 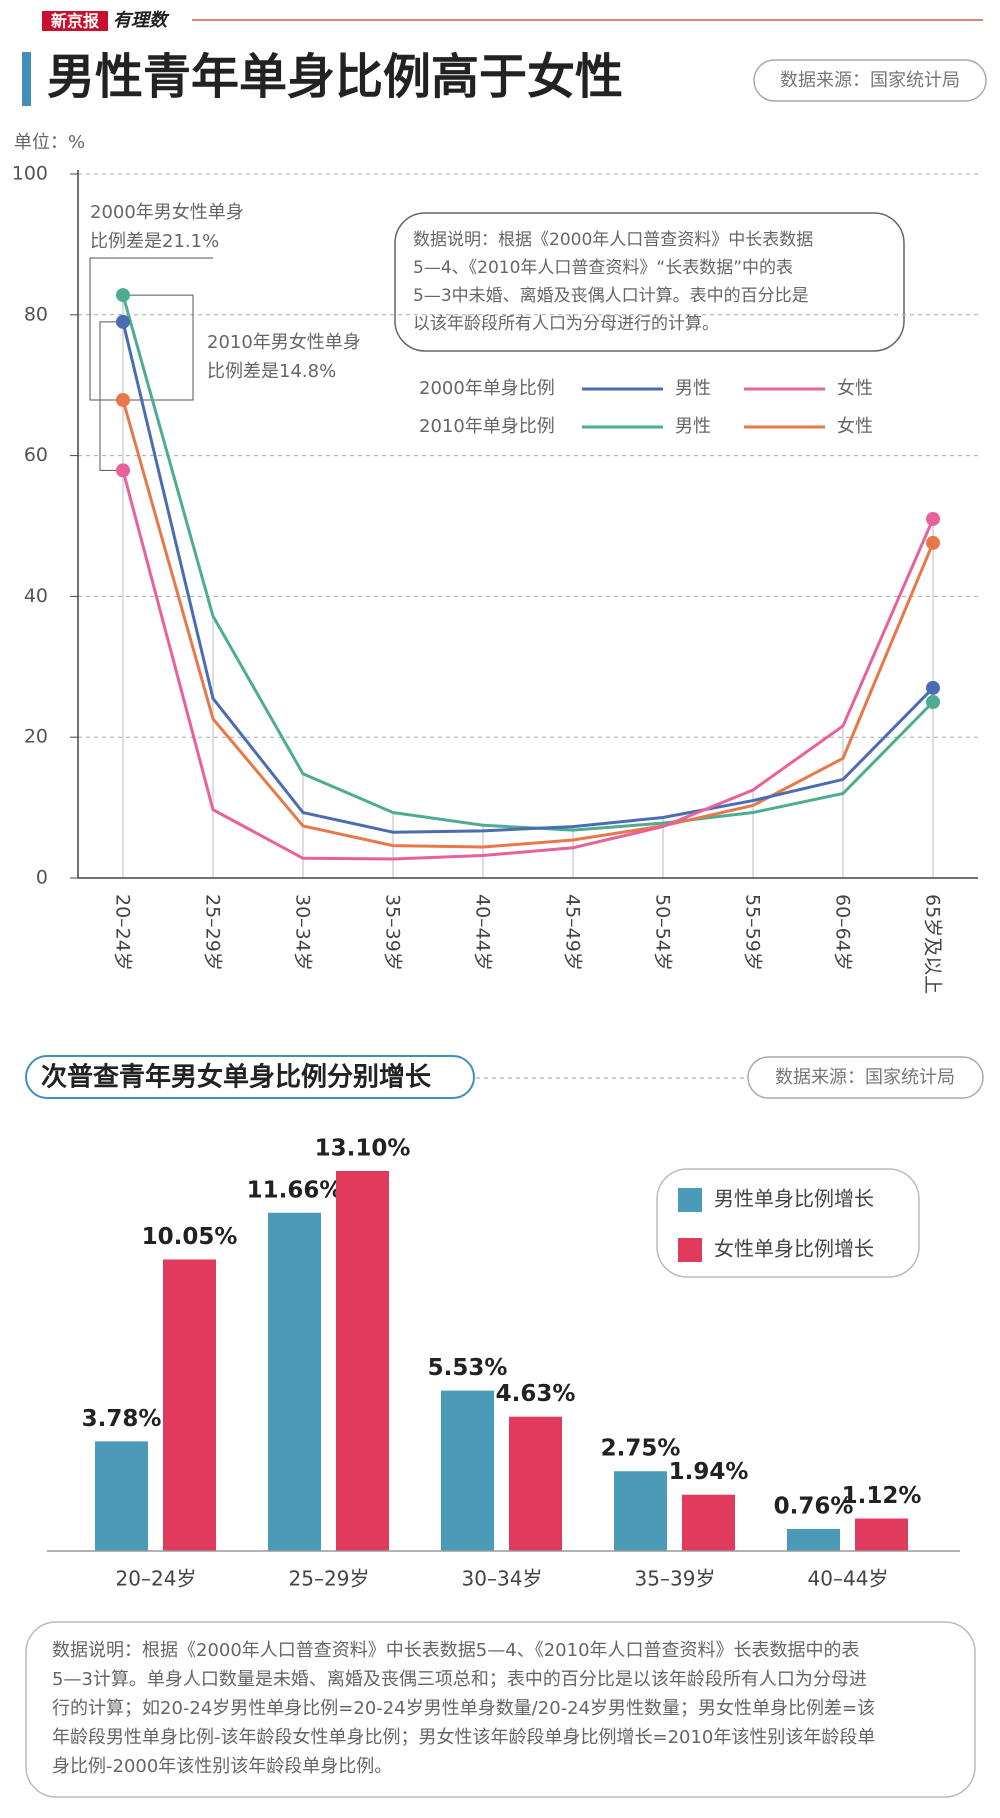 I want to click on chart-title: 男性青年单身比例高于女性, so click(x=335, y=77).